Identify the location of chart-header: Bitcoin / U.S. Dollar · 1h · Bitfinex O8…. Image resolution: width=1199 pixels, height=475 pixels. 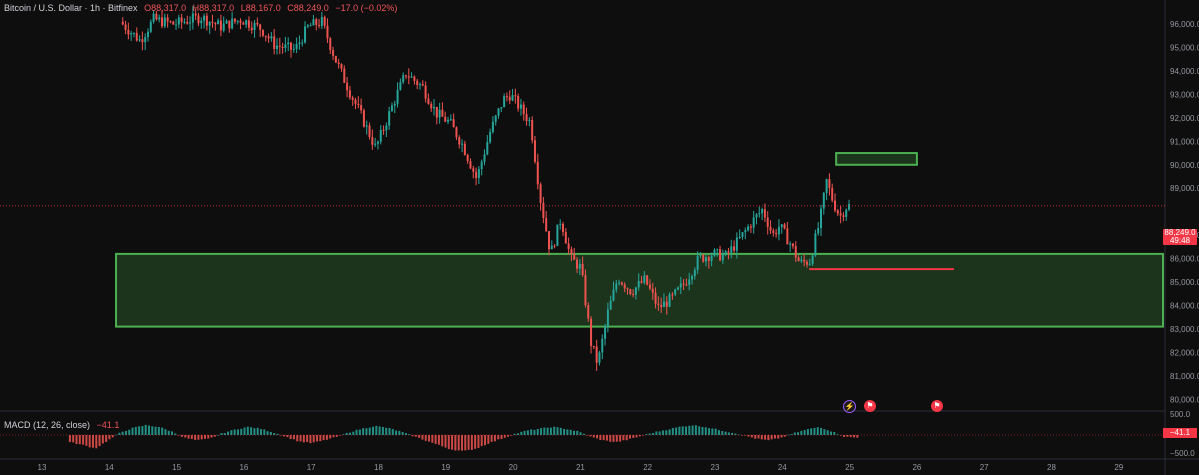
(200, 8).